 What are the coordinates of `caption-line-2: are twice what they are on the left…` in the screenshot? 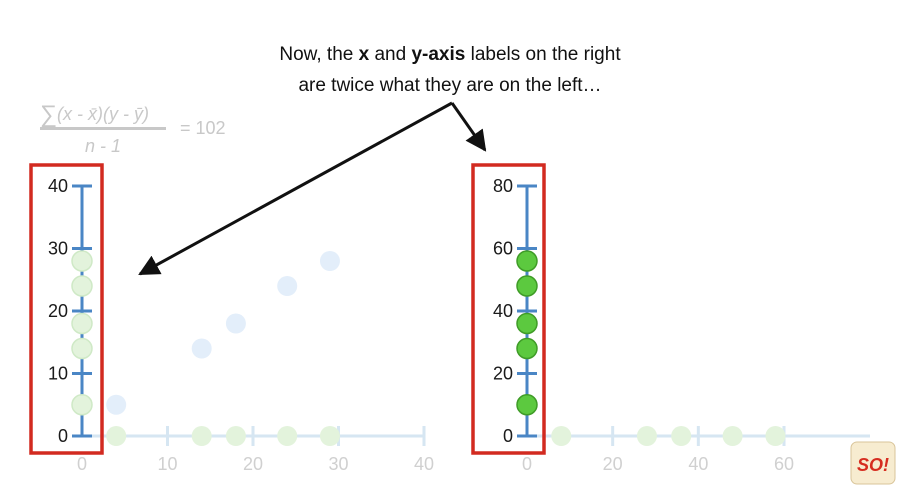 It's located at (449, 85).